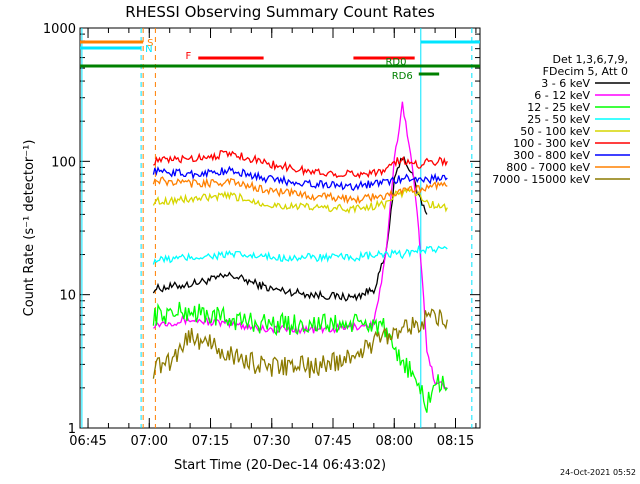  I want to click on series-s8, so click(300, 190).